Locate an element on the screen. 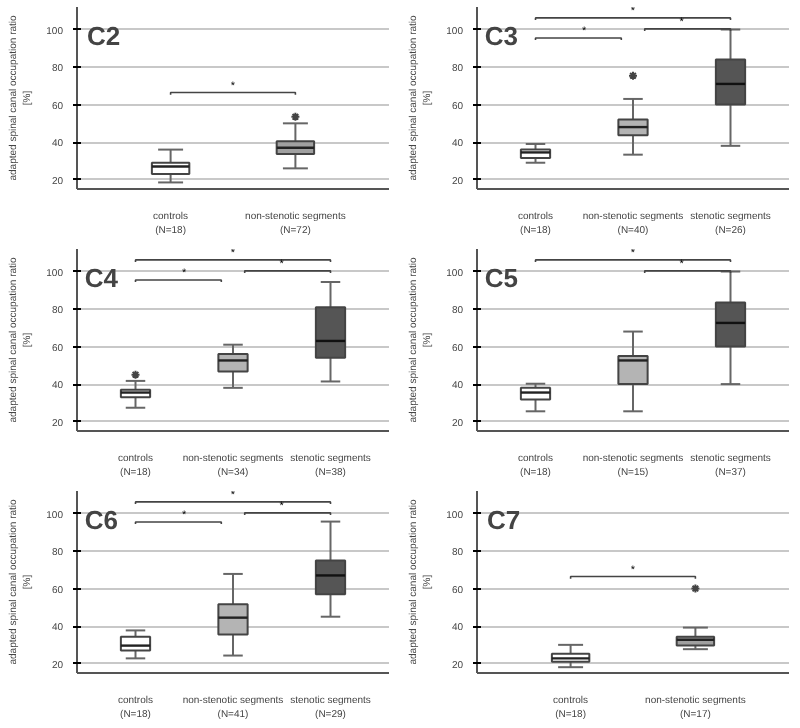  text: C4 is located at coordinates (102, 277).